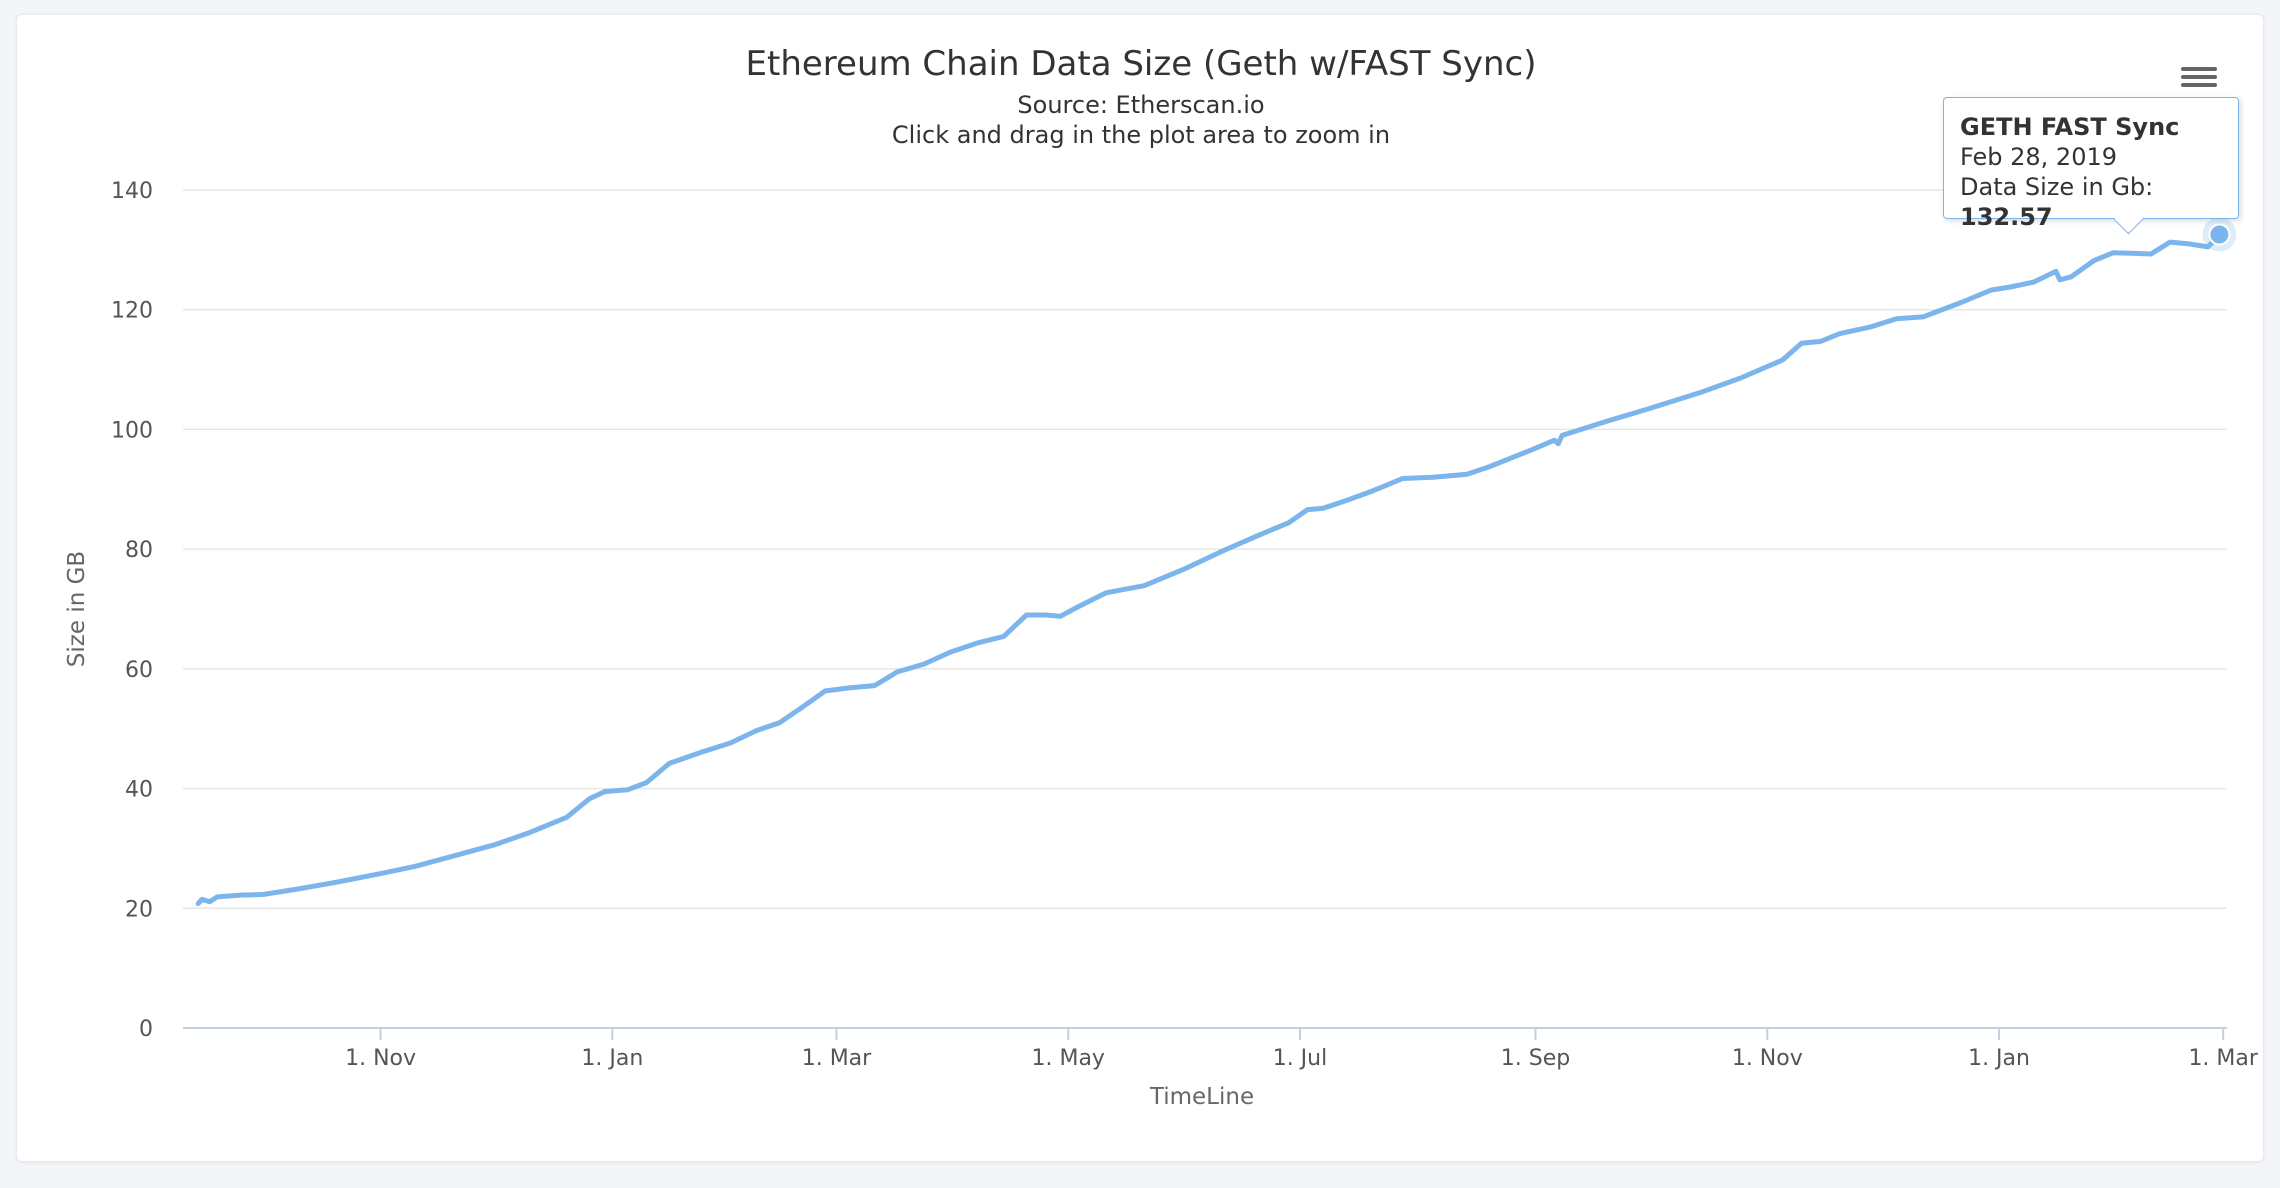 The width and height of the screenshot is (2280, 1188). Describe the element at coordinates (77, 609) in the screenshot. I see `y-axis-title: Size in GB` at that location.